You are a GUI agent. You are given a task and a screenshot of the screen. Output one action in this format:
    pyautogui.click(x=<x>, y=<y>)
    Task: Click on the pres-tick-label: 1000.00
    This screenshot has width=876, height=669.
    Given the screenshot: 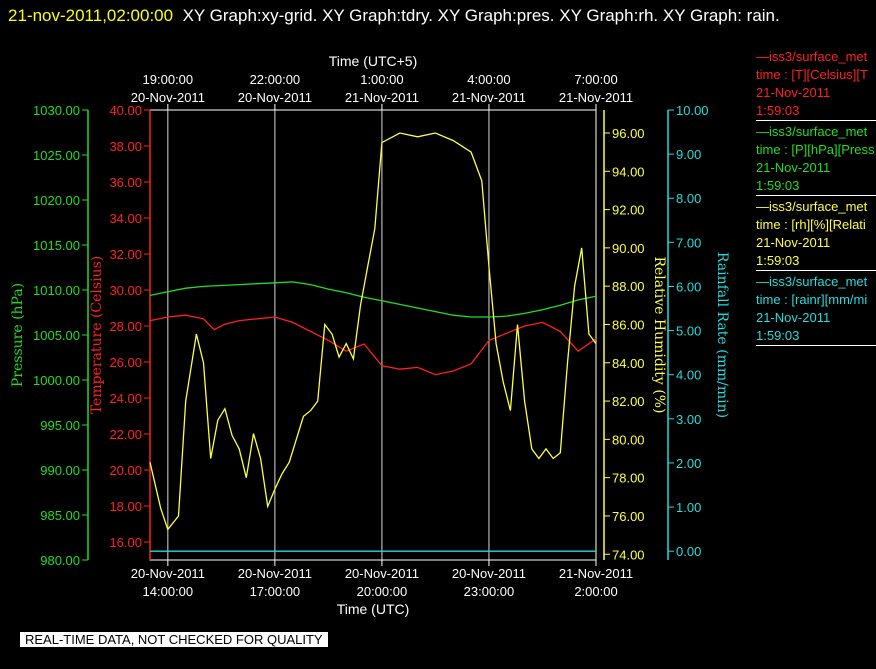 What is the action you would take?
    pyautogui.click(x=56, y=380)
    